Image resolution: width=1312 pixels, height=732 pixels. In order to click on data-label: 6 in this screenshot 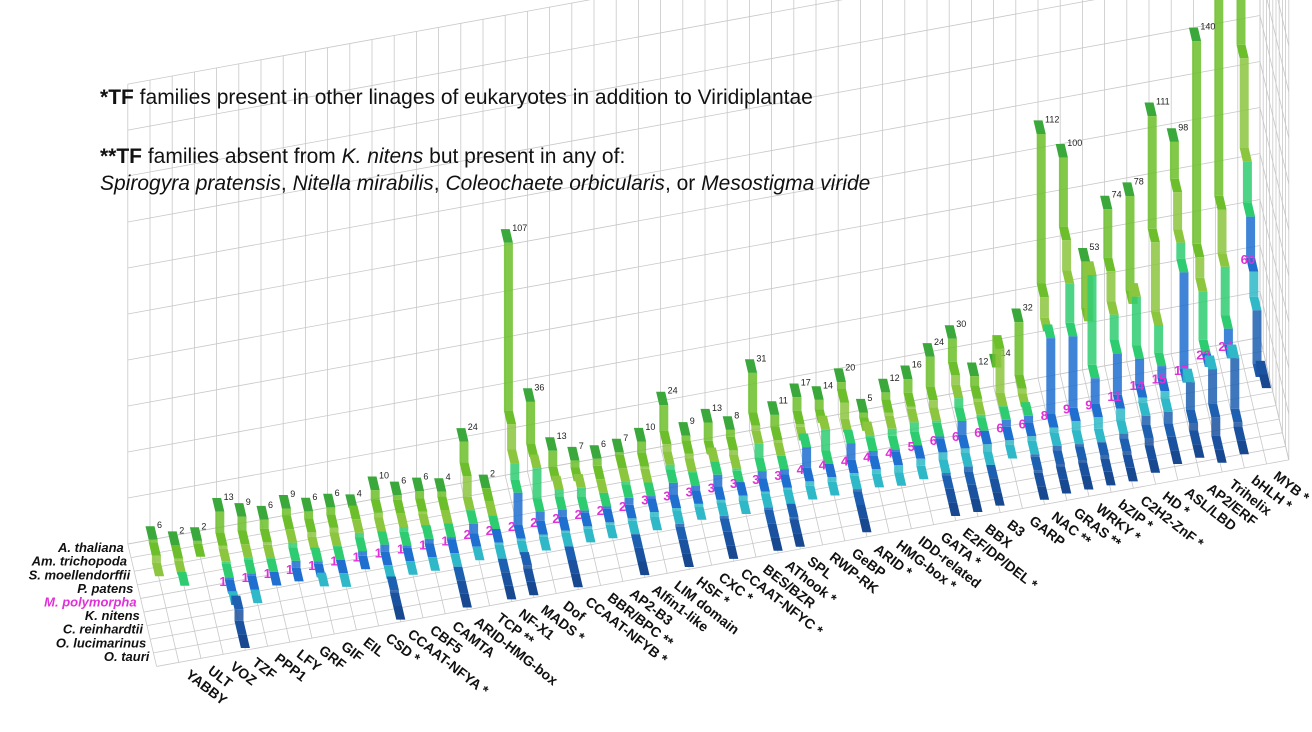, I will do `click(403, 481)`.